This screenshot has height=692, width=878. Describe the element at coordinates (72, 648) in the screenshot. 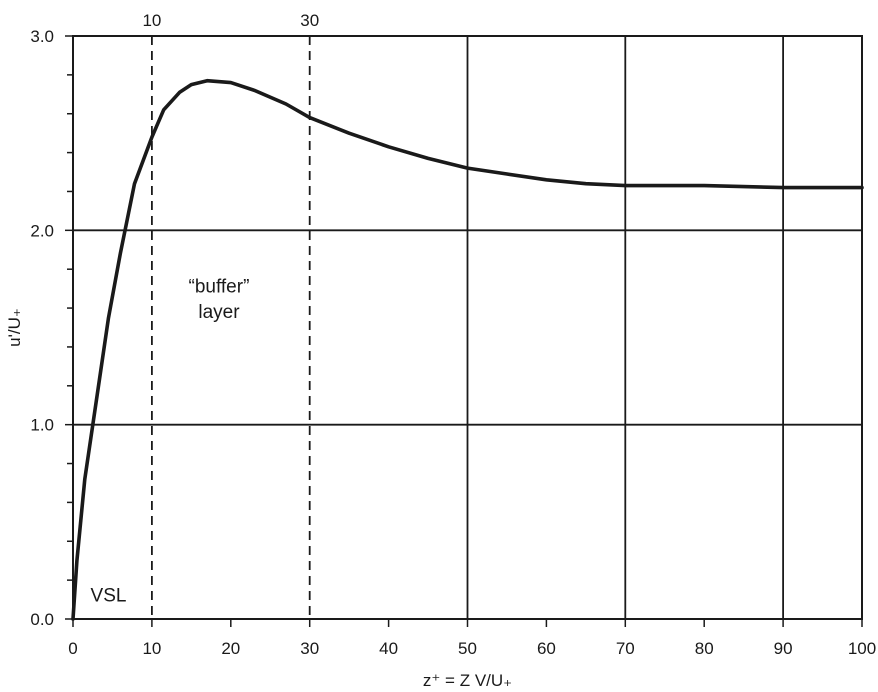

I see `x-tick-label: 0` at that location.